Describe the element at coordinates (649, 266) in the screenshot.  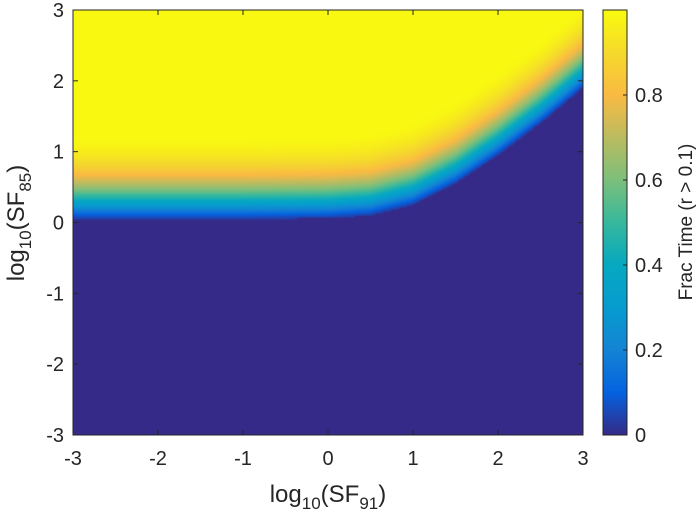
I see `colorbar-tick-label: 0.4` at that location.